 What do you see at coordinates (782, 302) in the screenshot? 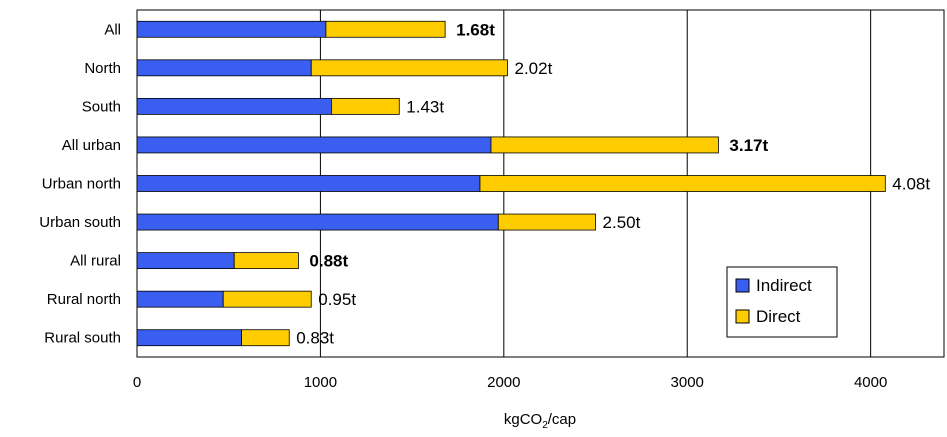
I see `legend: Indirect Direct` at bounding box center [782, 302].